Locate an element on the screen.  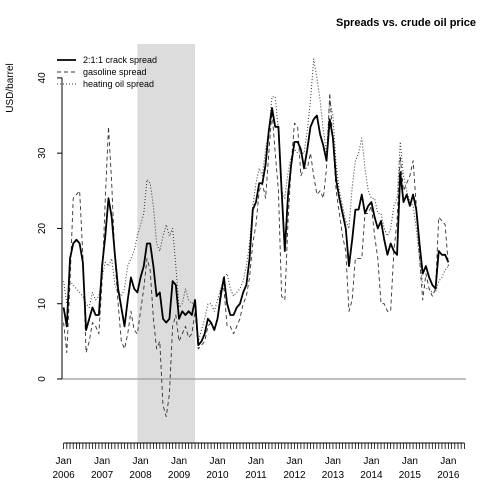
x-tick-label-year: 2016 is located at coordinates (448, 475).